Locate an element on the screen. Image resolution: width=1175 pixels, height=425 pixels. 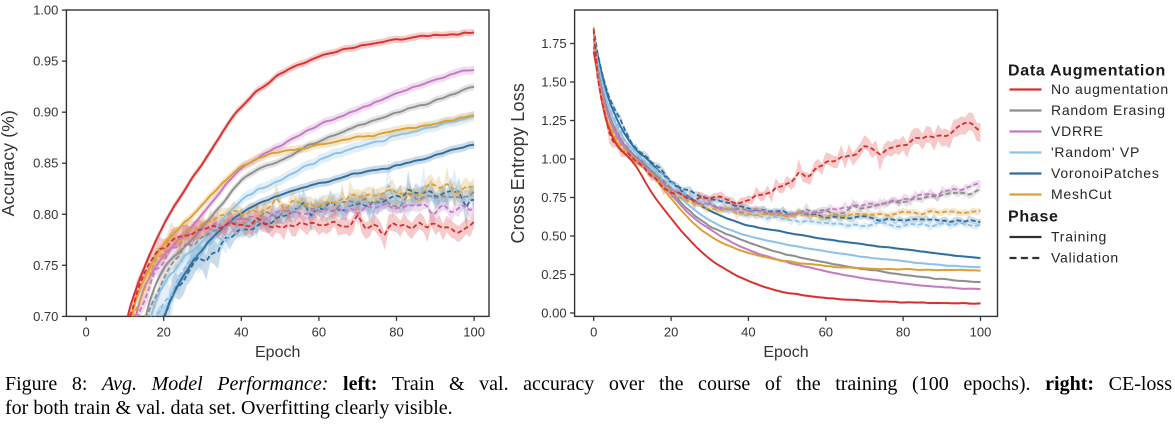
svg-text: MeshCut is located at coordinates (1081, 194).